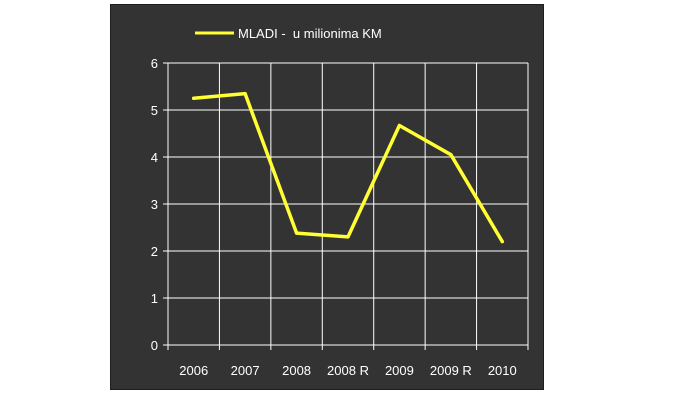 The image size is (700, 400). What do you see at coordinates (451, 370) in the screenshot?
I see `x-tick-label: 2009 R` at bounding box center [451, 370].